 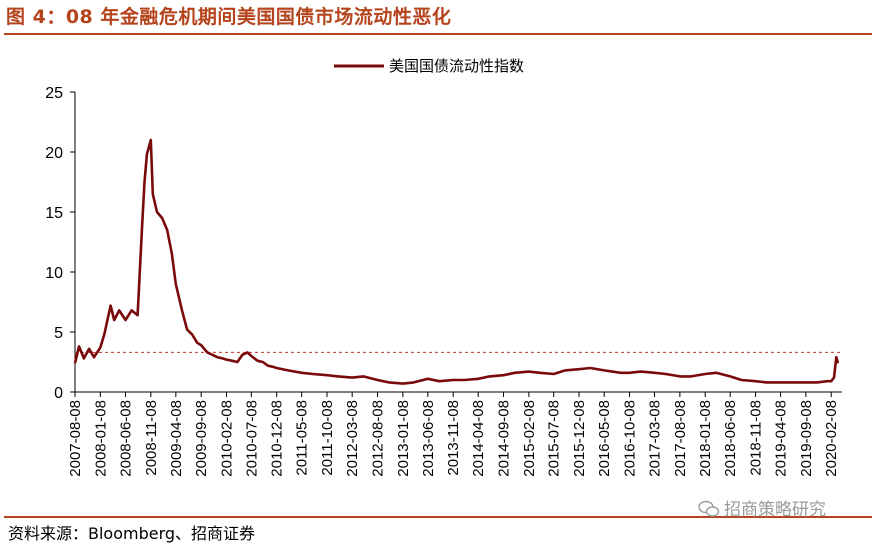 What do you see at coordinates (730, 438) in the screenshot?
I see `x-tick-label: 2018-06-08` at bounding box center [730, 438].